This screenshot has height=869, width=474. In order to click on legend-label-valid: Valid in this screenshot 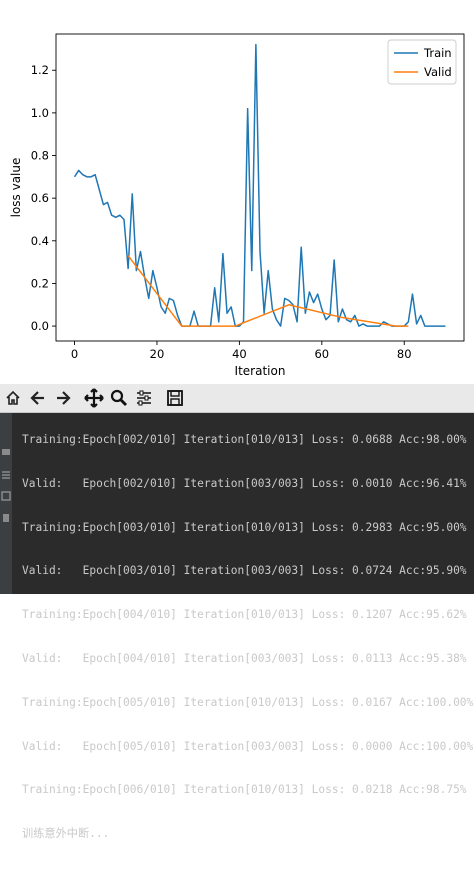, I will do `click(438, 72)`.